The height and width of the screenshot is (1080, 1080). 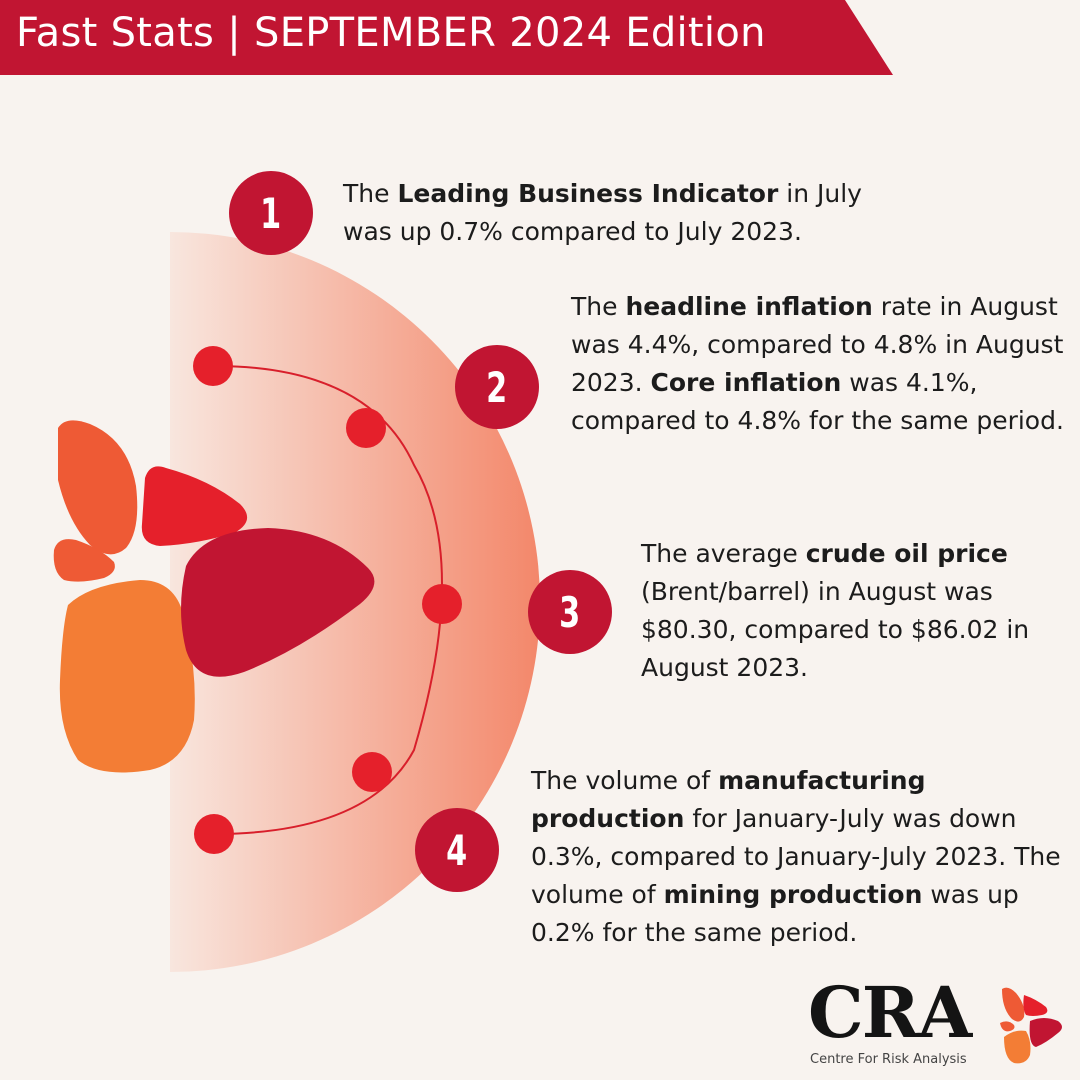 What do you see at coordinates (194, 506) in the screenshot?
I see `petal-shape-red` at bounding box center [194, 506].